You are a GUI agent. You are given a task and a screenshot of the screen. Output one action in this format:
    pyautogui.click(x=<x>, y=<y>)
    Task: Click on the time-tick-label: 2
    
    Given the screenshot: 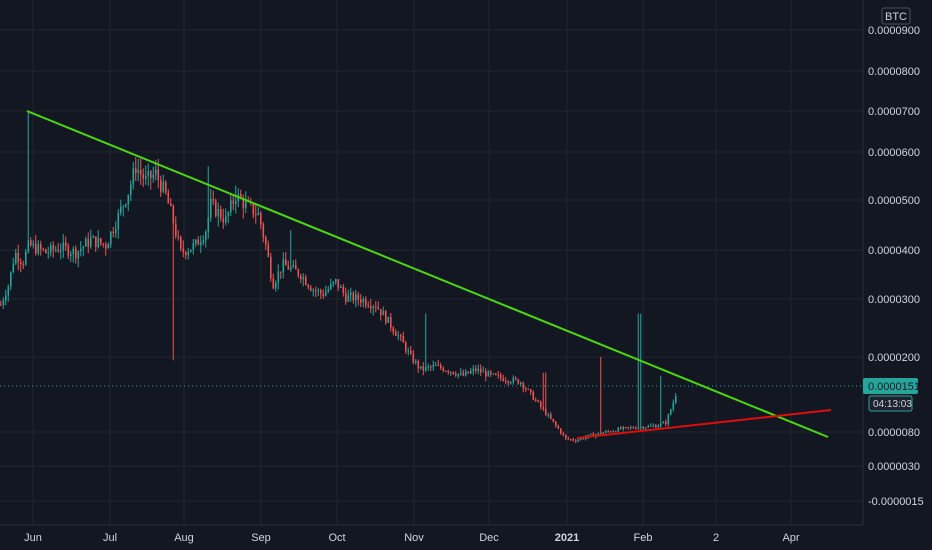 What is the action you would take?
    pyautogui.click(x=716, y=538)
    